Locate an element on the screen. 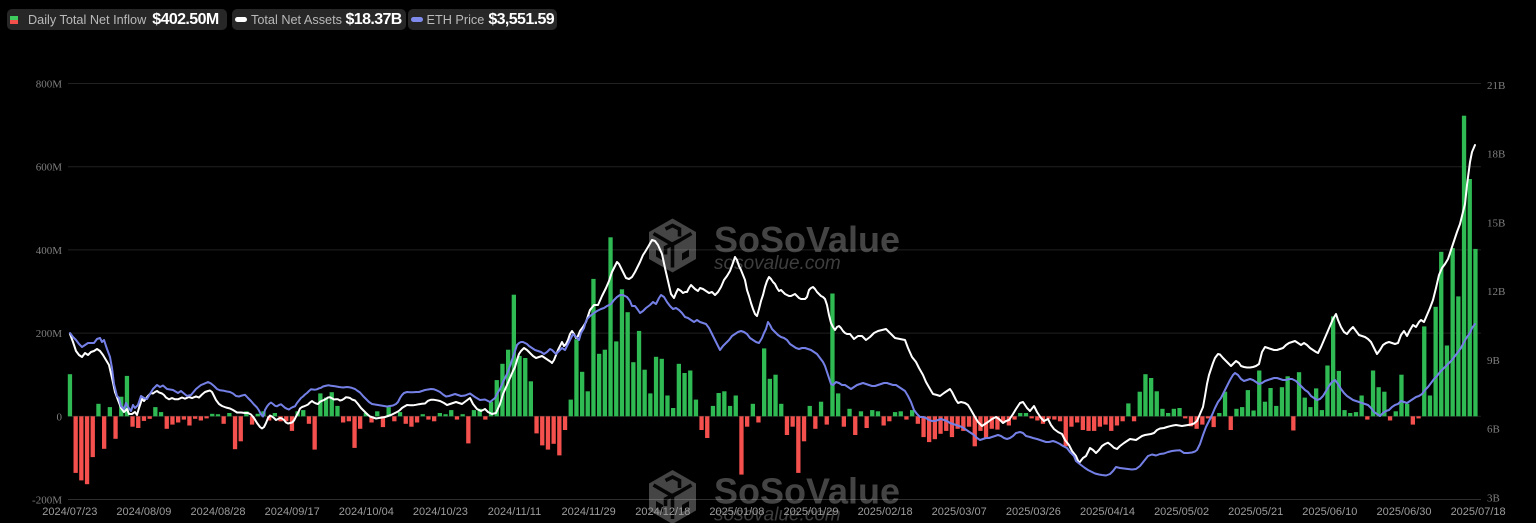 This screenshot has height=523, width=1536. svg-text: 2024/08/28 is located at coordinates (217, 512).